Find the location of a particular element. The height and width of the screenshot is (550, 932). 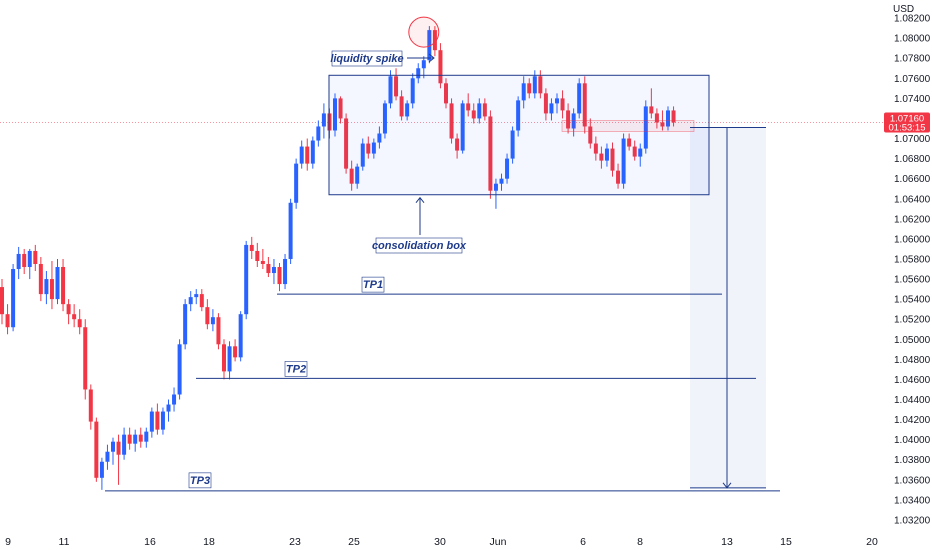

time-axis: 9 11 16 18 23 25 30 Jun 6 8 13 15 20 is located at coordinates (441, 542).